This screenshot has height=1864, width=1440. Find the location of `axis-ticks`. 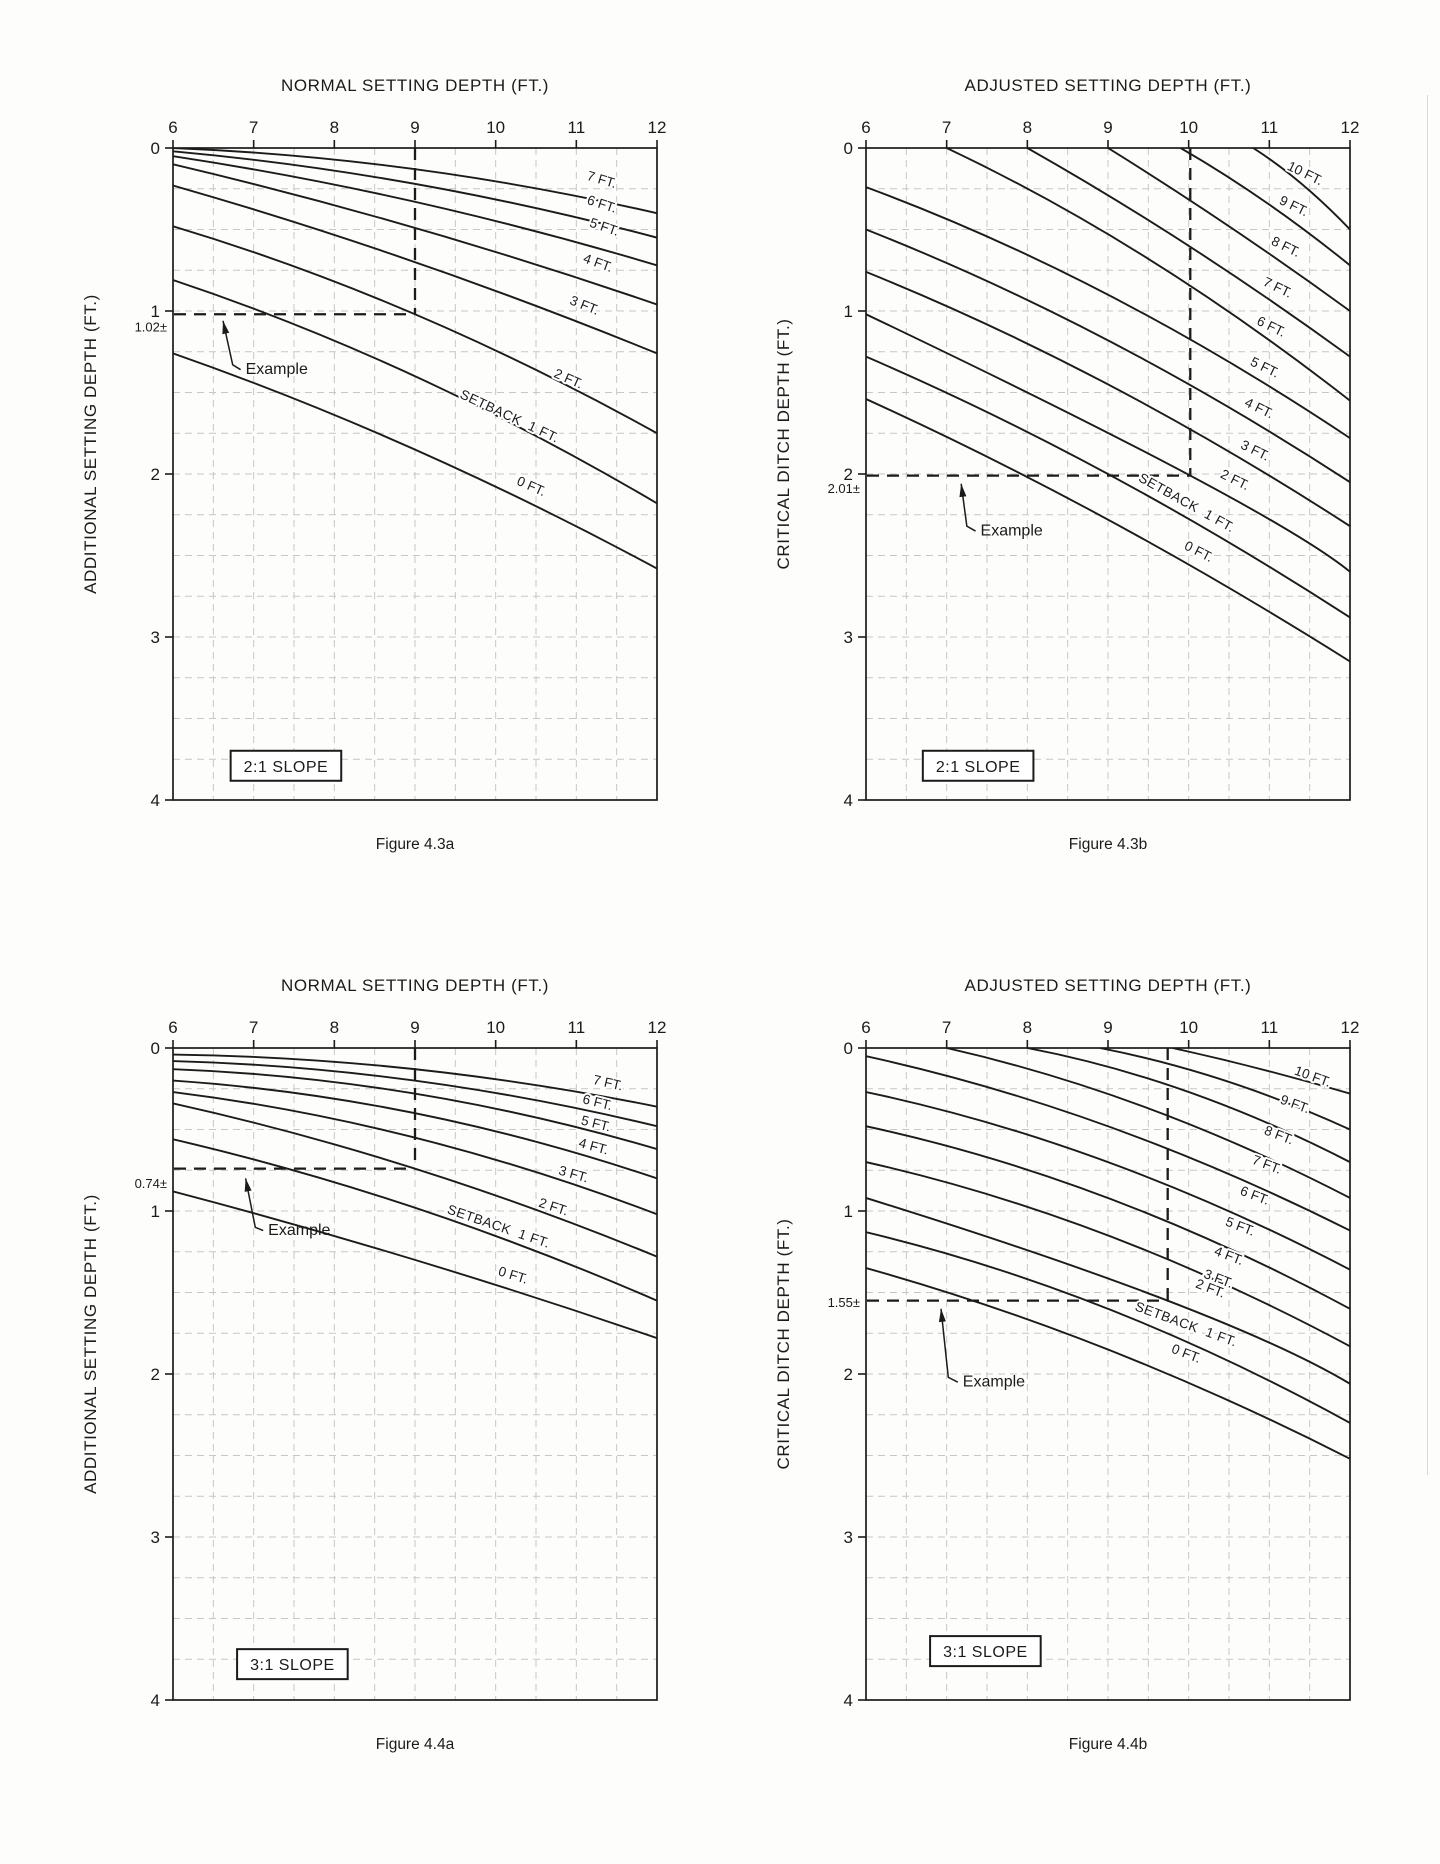

axis-ticks is located at coordinates (411, 470).